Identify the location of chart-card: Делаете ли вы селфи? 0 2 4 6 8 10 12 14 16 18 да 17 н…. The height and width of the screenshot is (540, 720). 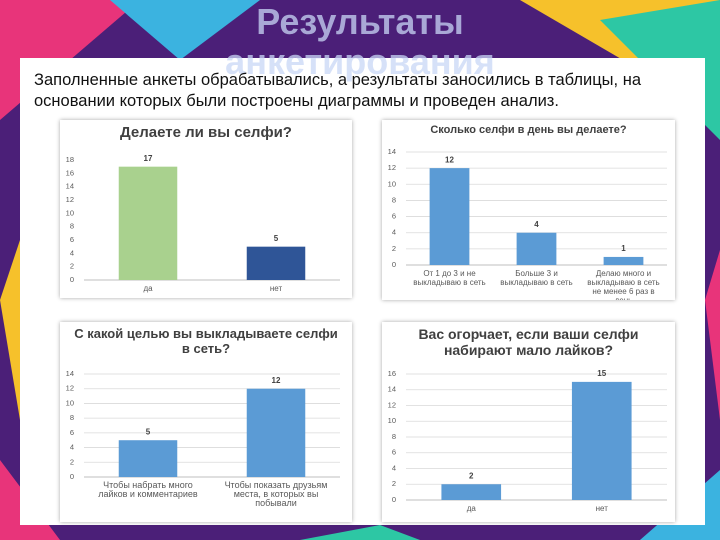
(206, 209).